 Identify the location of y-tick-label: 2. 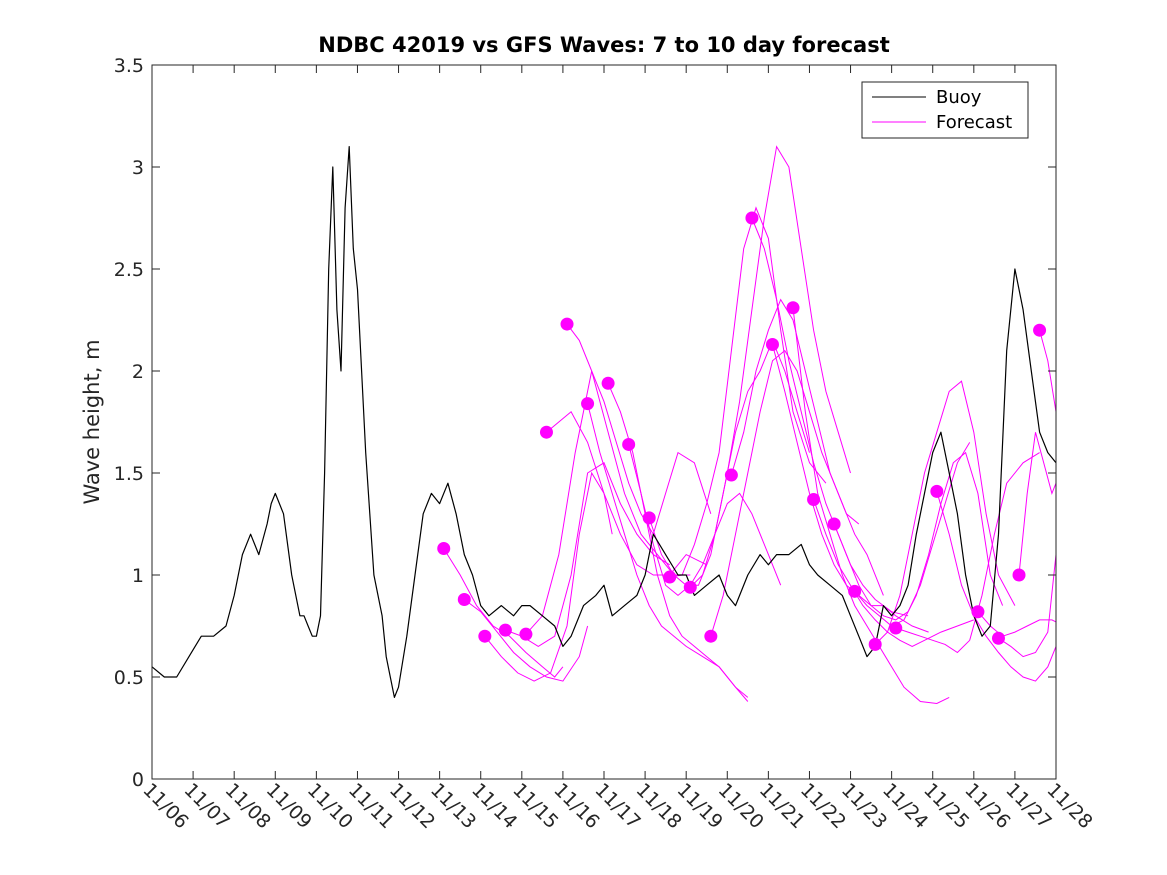
(138, 372).